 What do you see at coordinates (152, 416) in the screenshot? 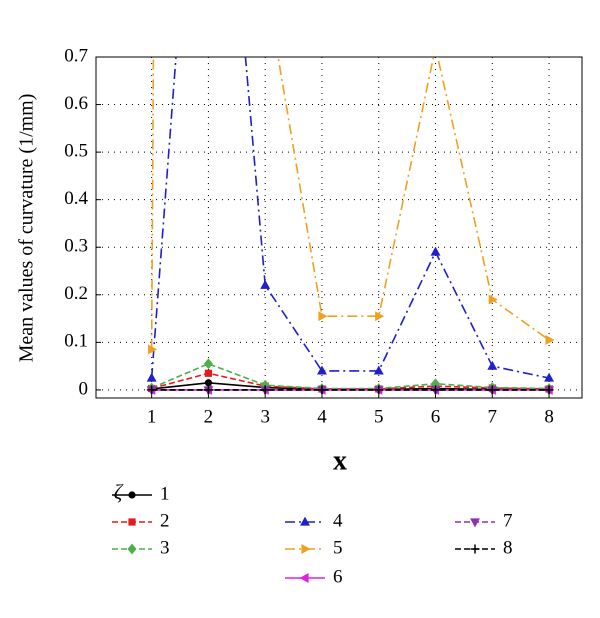
I see `x-tick-label: 1` at bounding box center [152, 416].